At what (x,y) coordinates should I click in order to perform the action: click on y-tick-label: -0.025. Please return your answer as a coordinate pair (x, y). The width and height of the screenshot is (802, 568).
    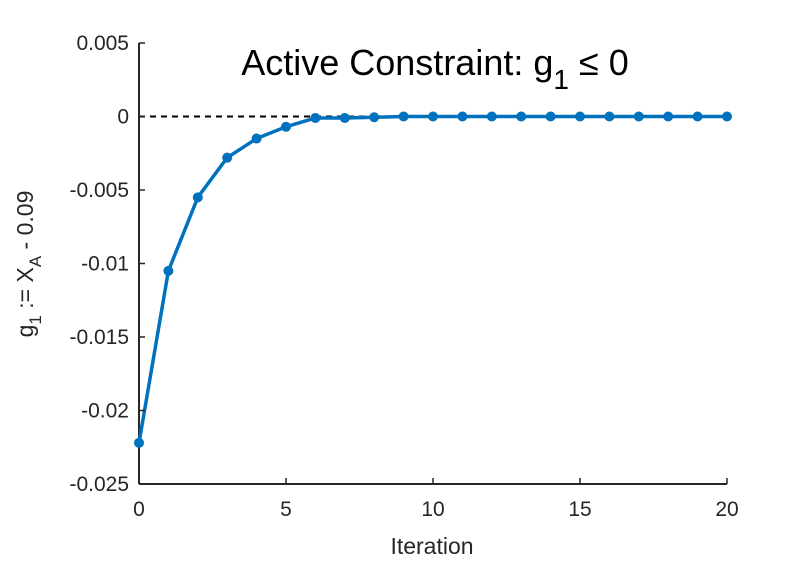
    Looking at the image, I should click on (99, 484).